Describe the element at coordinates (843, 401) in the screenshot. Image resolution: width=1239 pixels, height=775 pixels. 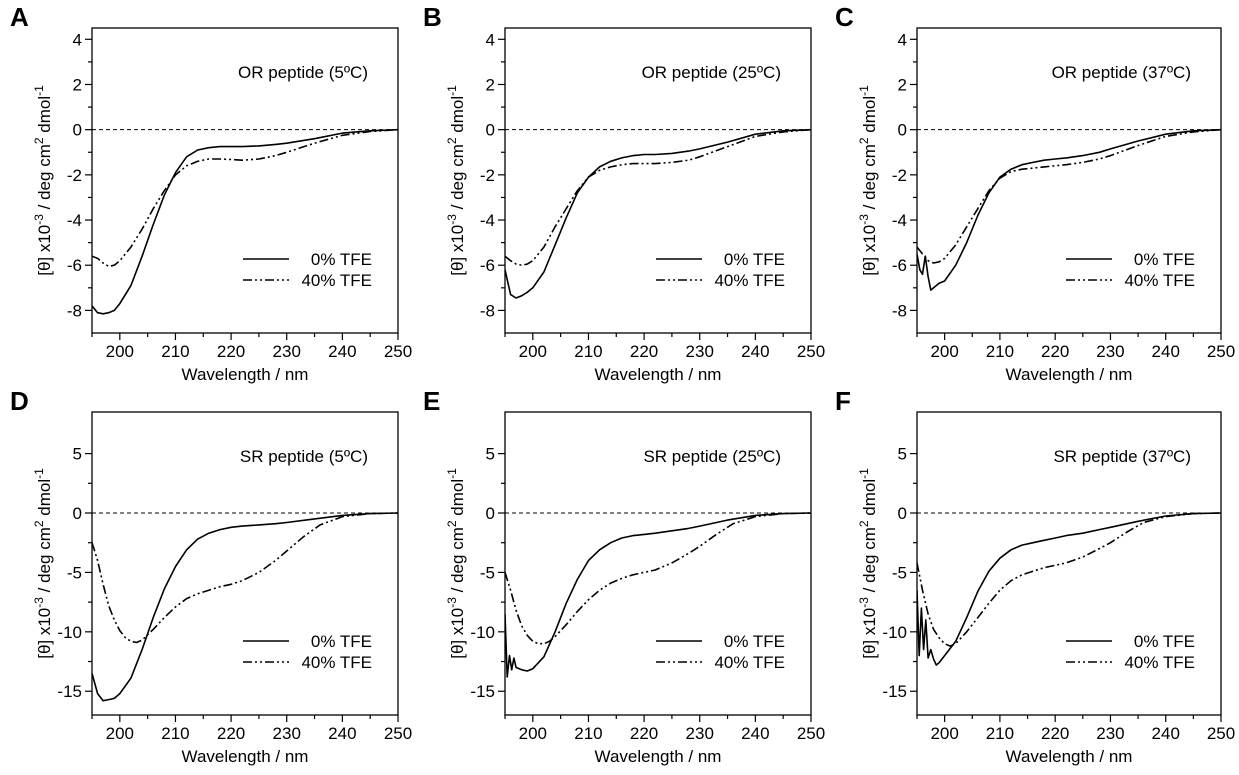
I see `panel-letter: F` at that location.